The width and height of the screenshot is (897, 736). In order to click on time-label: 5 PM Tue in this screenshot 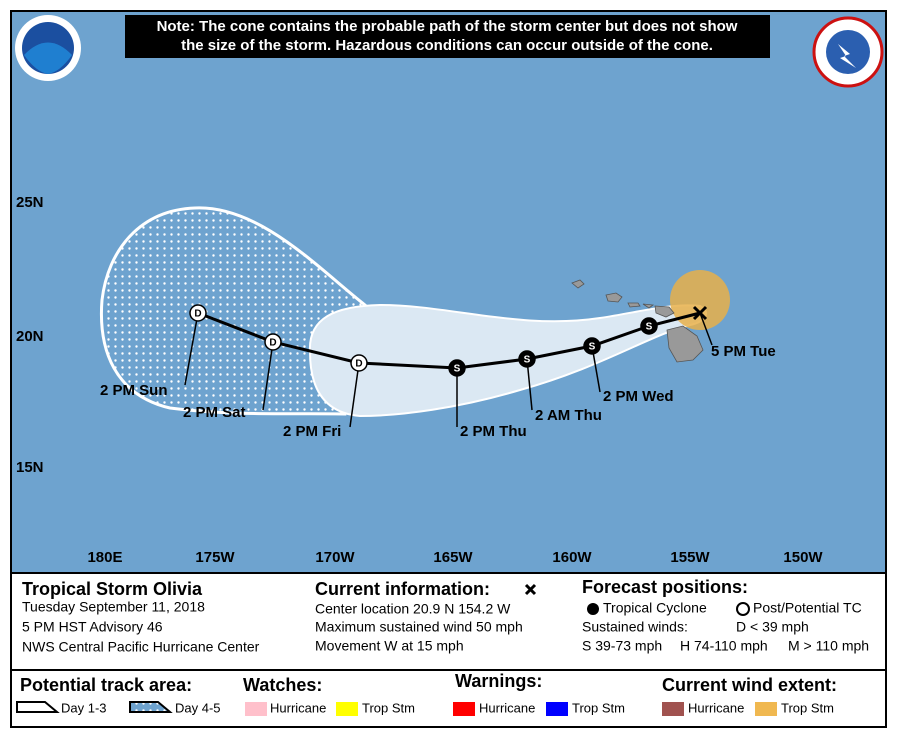, I will do `click(743, 351)`.